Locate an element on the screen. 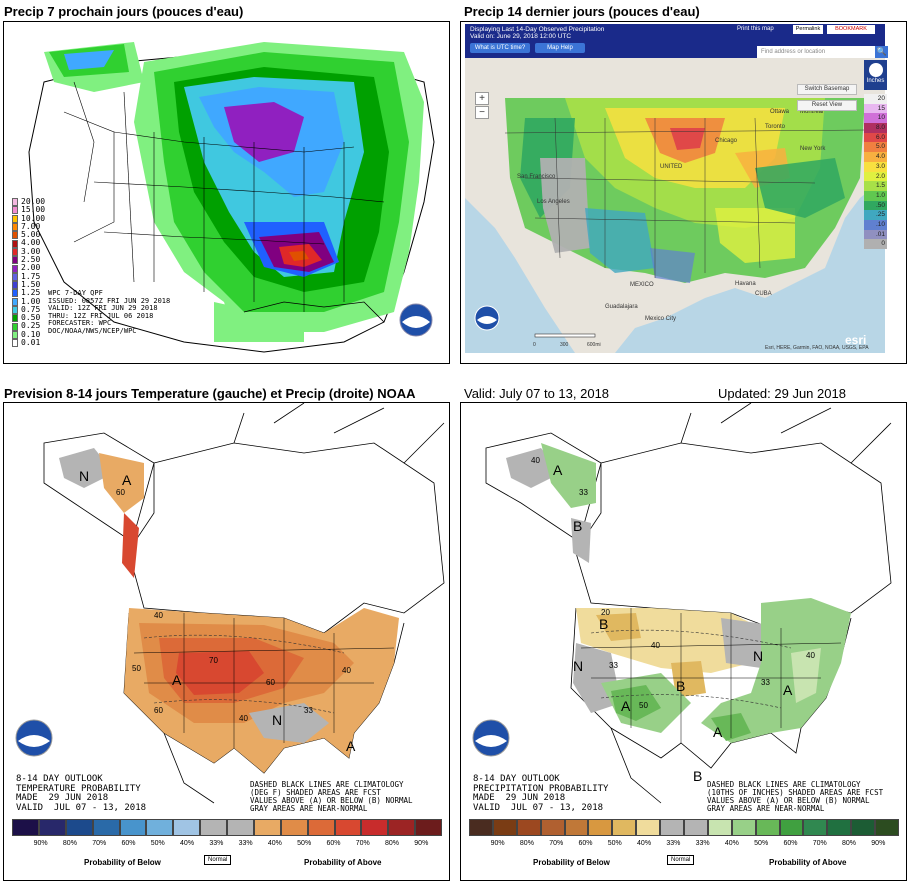  temp-outlook-line: 8-14 DAY OUTLOOK is located at coordinates (59, 779).